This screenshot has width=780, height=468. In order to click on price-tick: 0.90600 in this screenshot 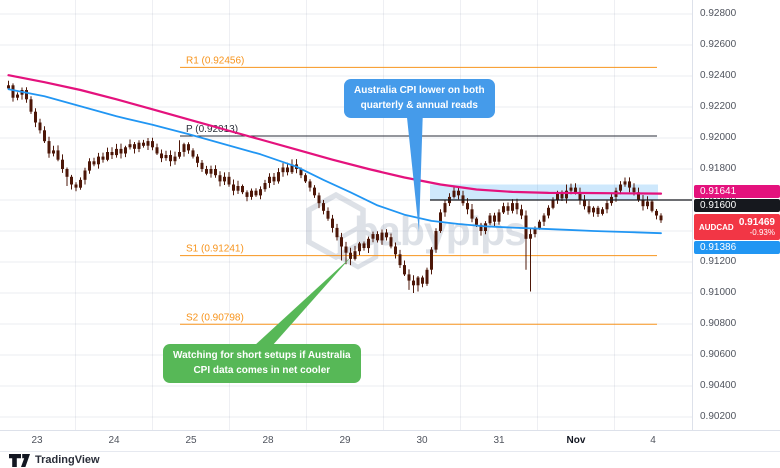, I will do `click(718, 354)`.